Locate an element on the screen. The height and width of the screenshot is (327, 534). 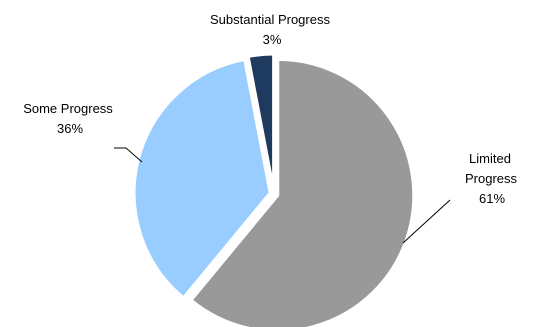
slice-substantial-progress is located at coordinates (261, 122).